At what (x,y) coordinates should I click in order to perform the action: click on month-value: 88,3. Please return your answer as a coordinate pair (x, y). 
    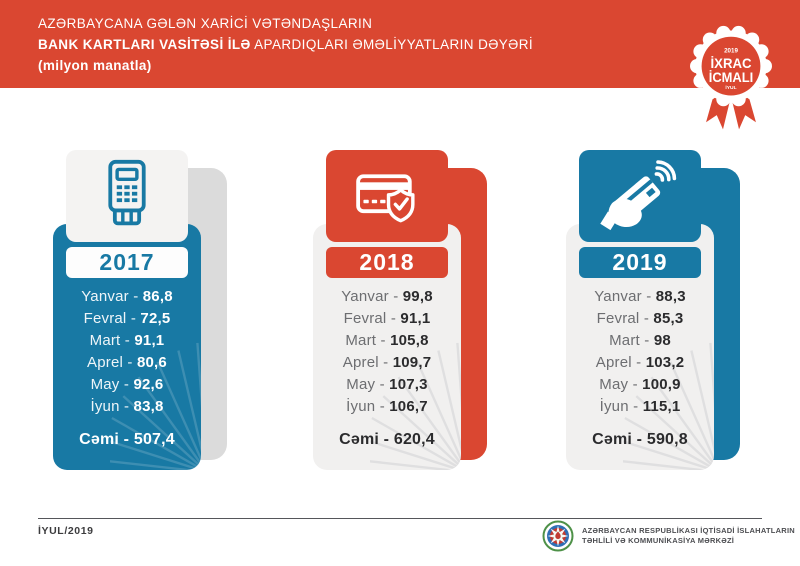
    Looking at the image, I should click on (670, 296).